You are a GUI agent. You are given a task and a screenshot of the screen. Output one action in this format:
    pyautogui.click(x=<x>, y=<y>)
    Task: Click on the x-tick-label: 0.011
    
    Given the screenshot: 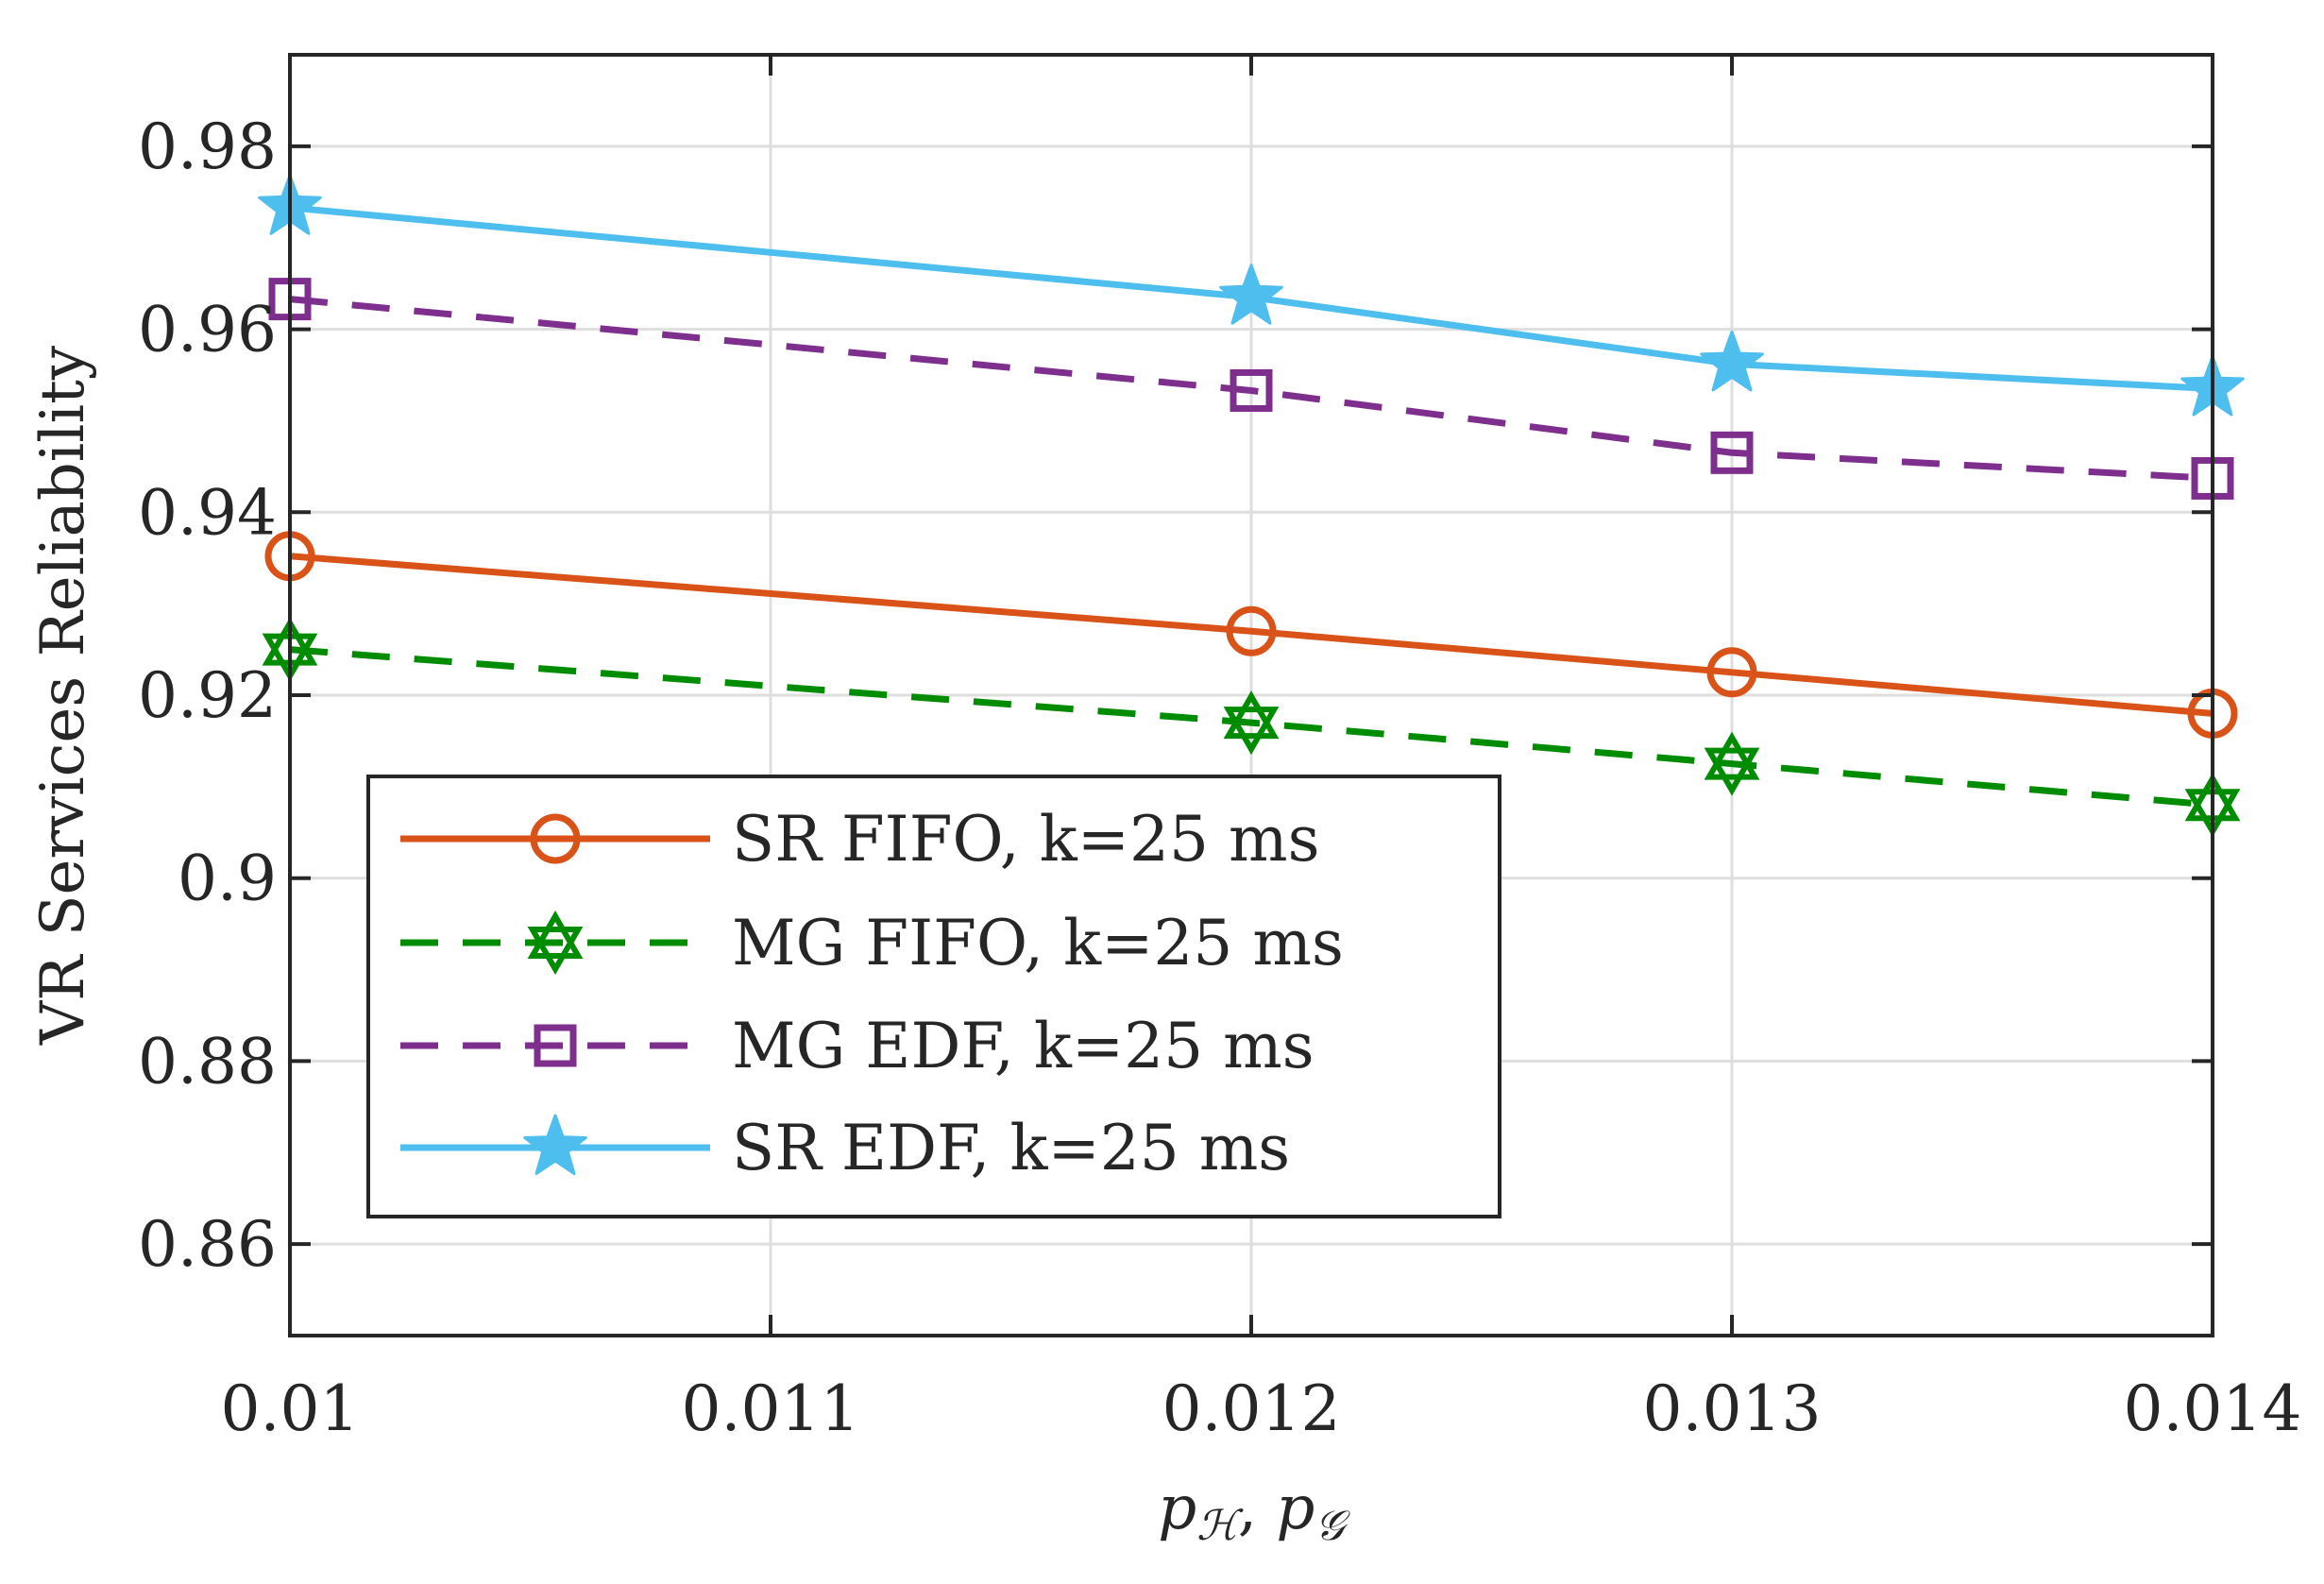 What is the action you would take?
    pyautogui.click(x=771, y=1408)
    